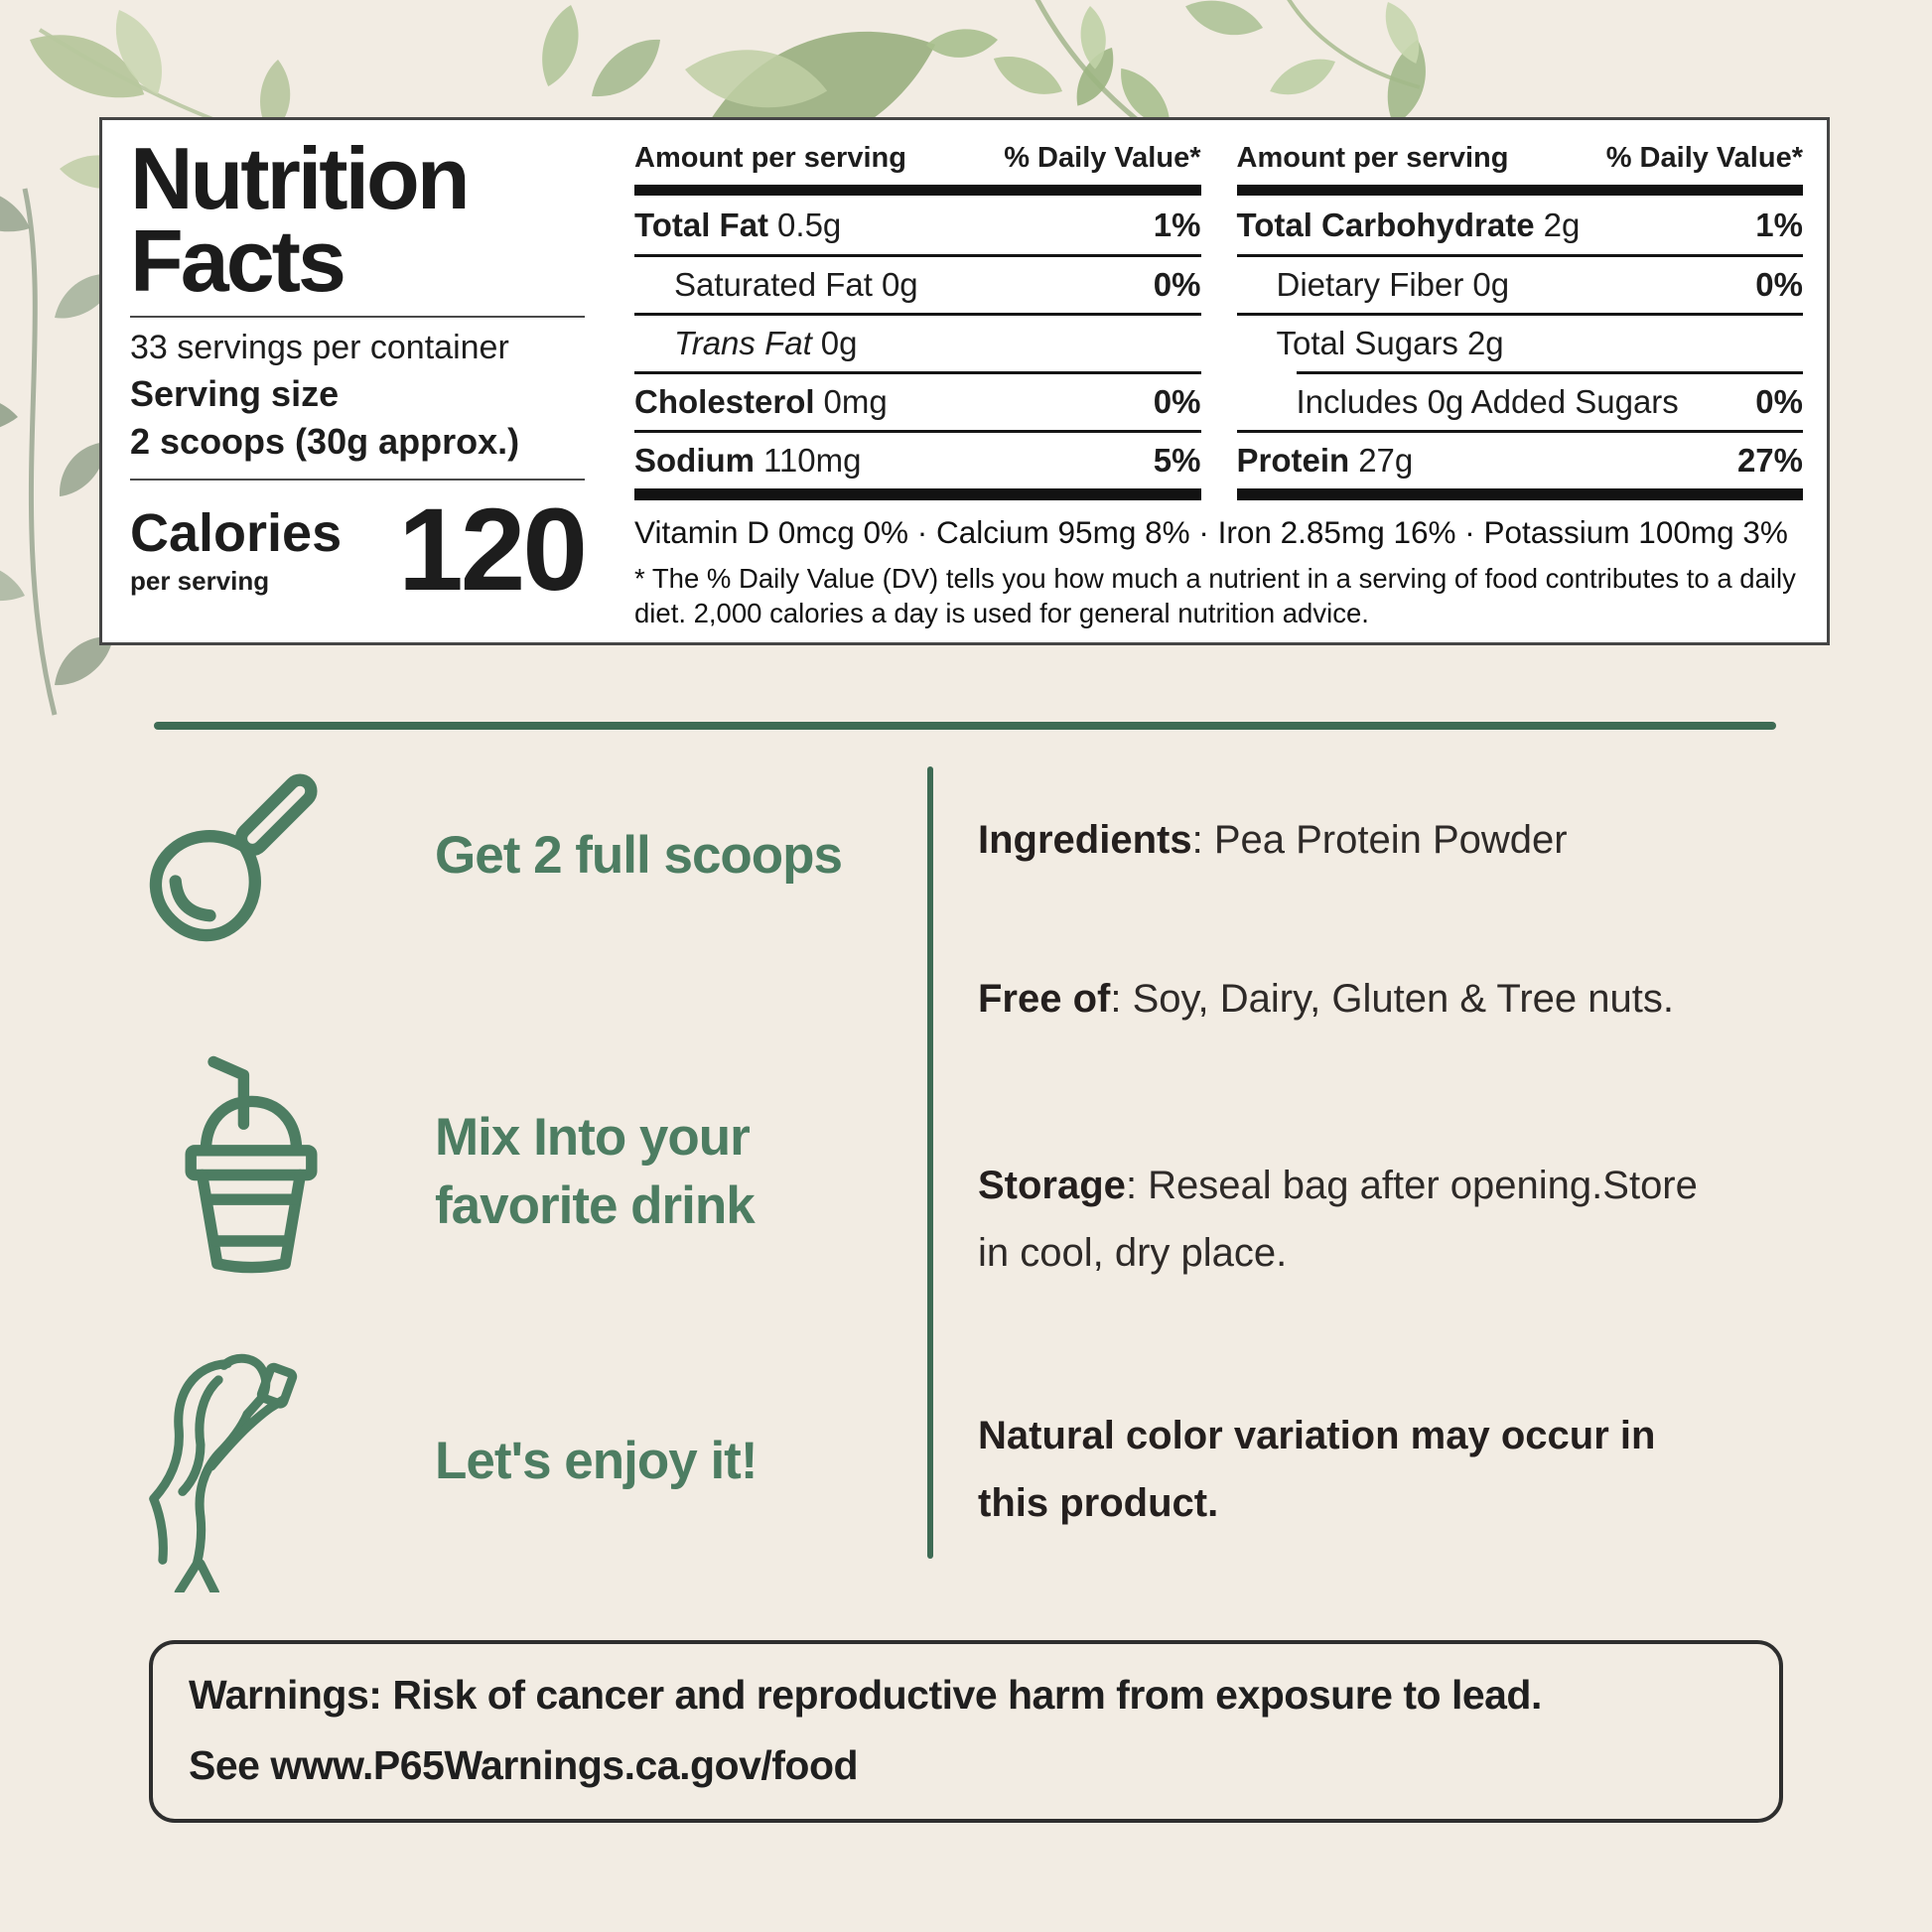 The height and width of the screenshot is (1932, 1932). I want to click on scoop-icon, so click(233, 857).